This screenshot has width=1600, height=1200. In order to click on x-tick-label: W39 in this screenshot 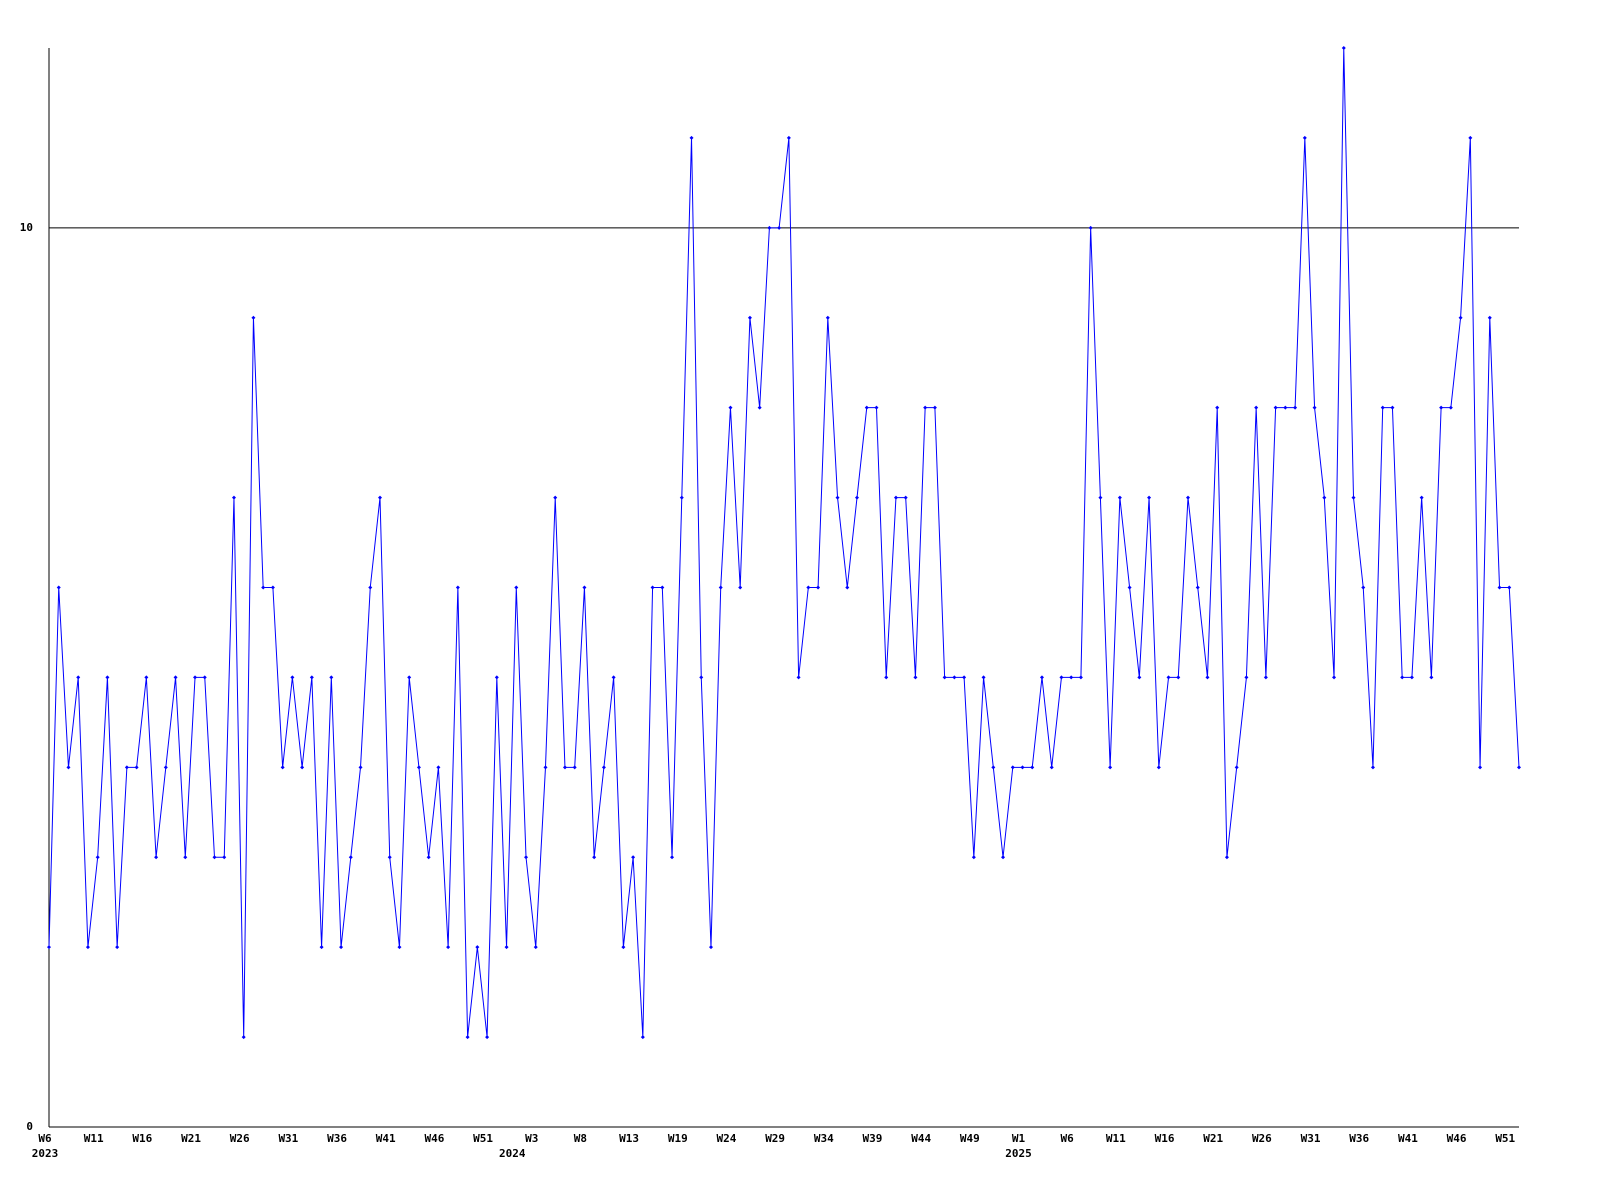, I will do `click(873, 1138)`.